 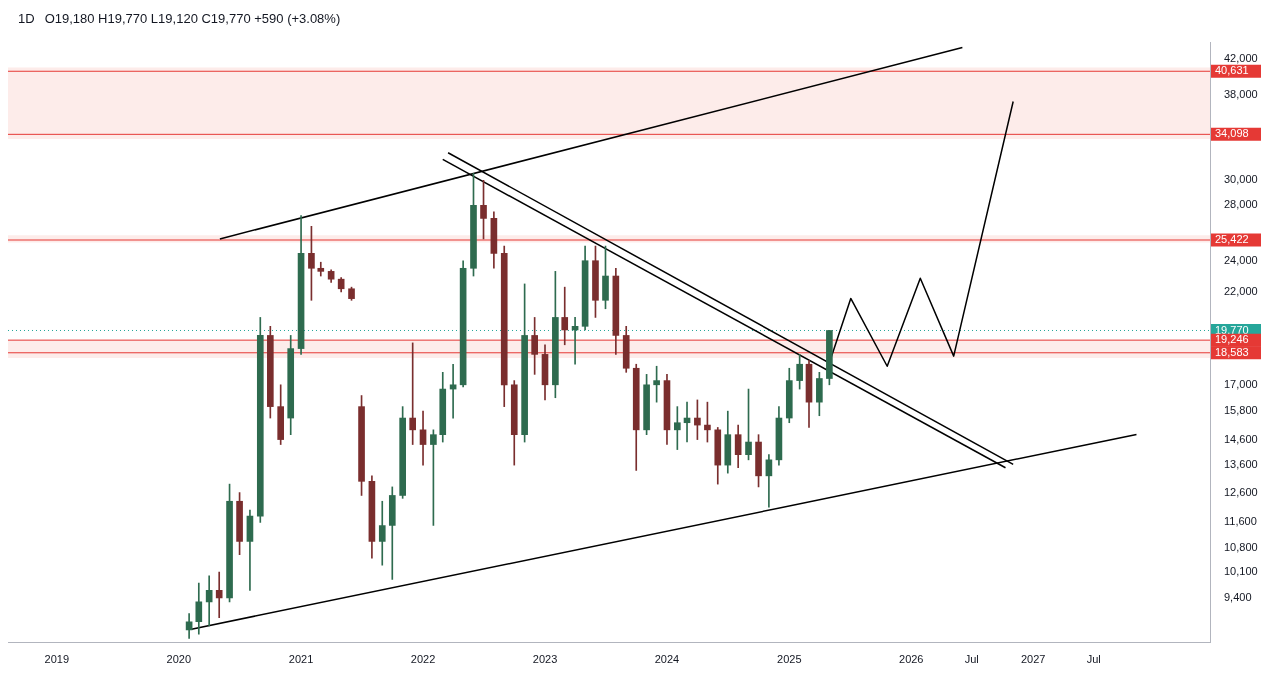 What do you see at coordinates (1241, 571) in the screenshot?
I see `y-tick-label: 10,100` at bounding box center [1241, 571].